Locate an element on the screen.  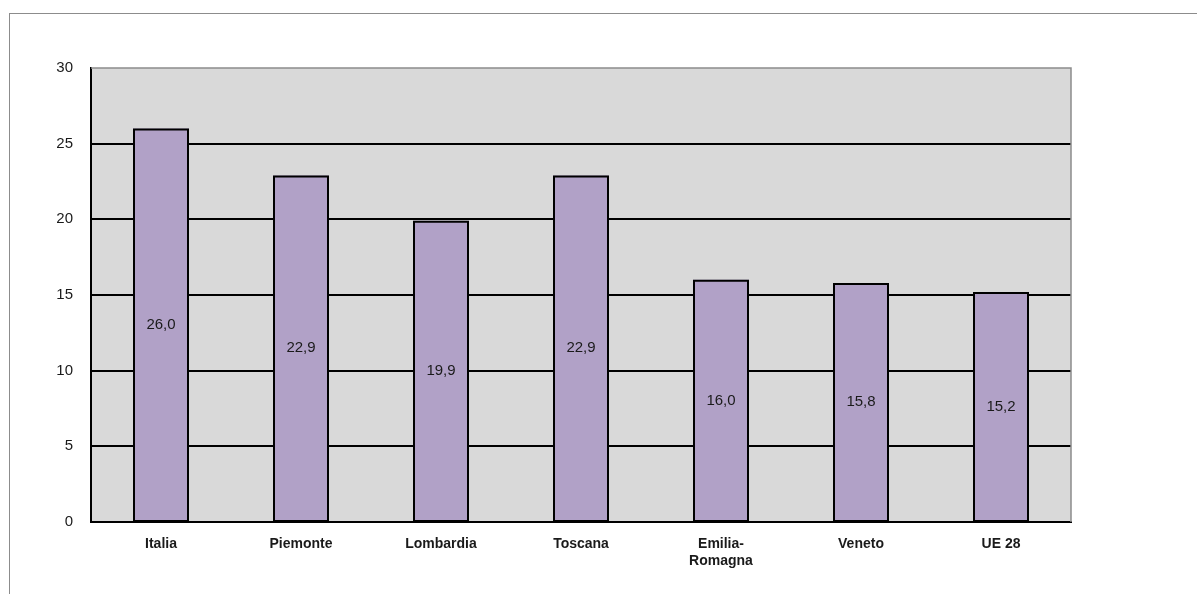
y-tick-label: 5 is located at coordinates (68, 445).